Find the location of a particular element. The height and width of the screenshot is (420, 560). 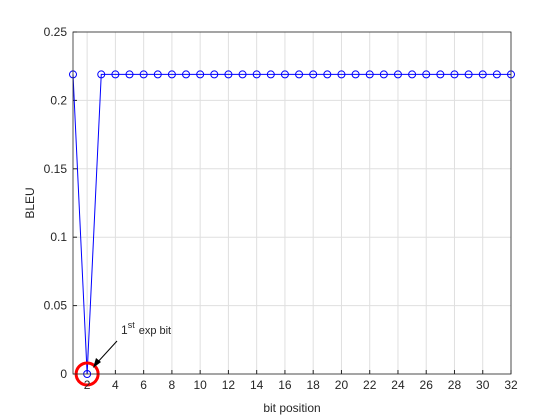

annotation-base: 1 is located at coordinates (124, 330).